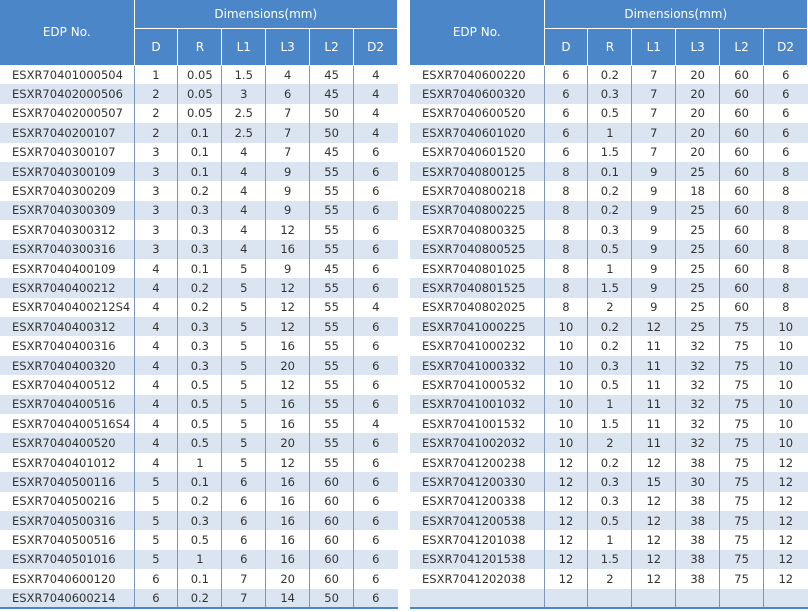 This screenshot has height=612, width=808. Describe the element at coordinates (609, 424) in the screenshot. I see `table-row: ESXR7041001532 10 1.5 11 32 75 10` at that location.